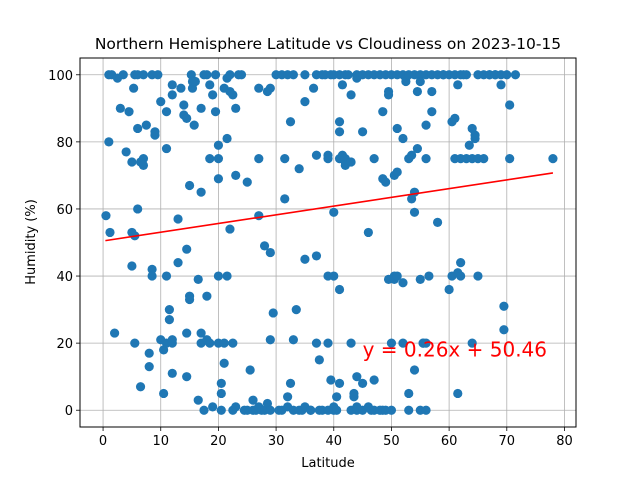 This screenshot has height=480, width=640. Describe the element at coordinates (455, 350) in the screenshot. I see `regression-equation: y = 0.26x + 50.46` at that location.